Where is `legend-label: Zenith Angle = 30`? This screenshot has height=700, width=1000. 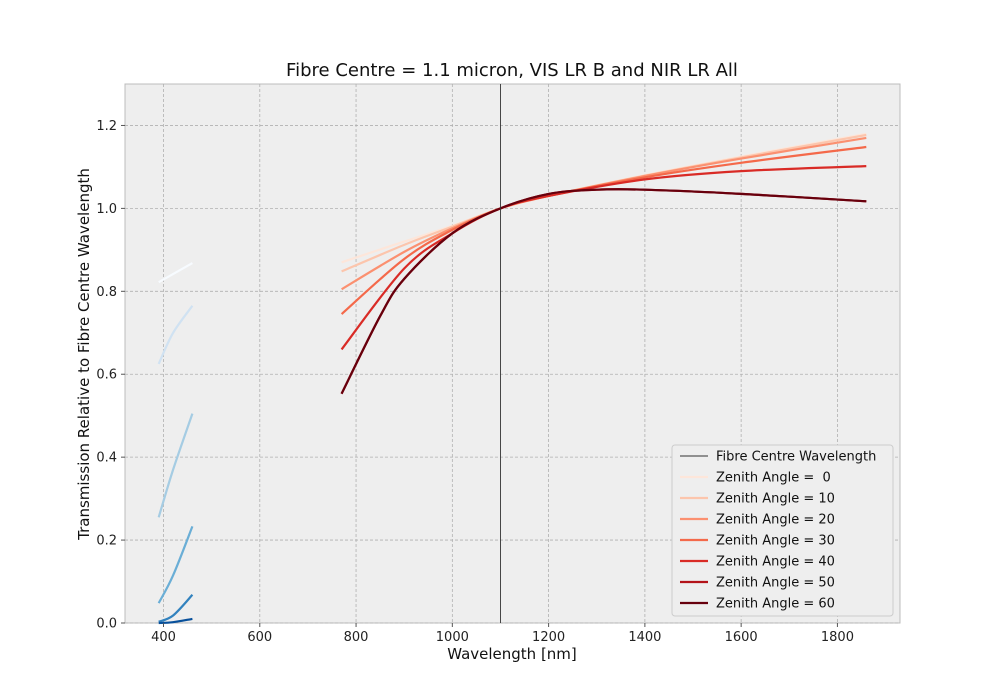 legend-label: Zenith Angle = 30 is located at coordinates (775, 541).